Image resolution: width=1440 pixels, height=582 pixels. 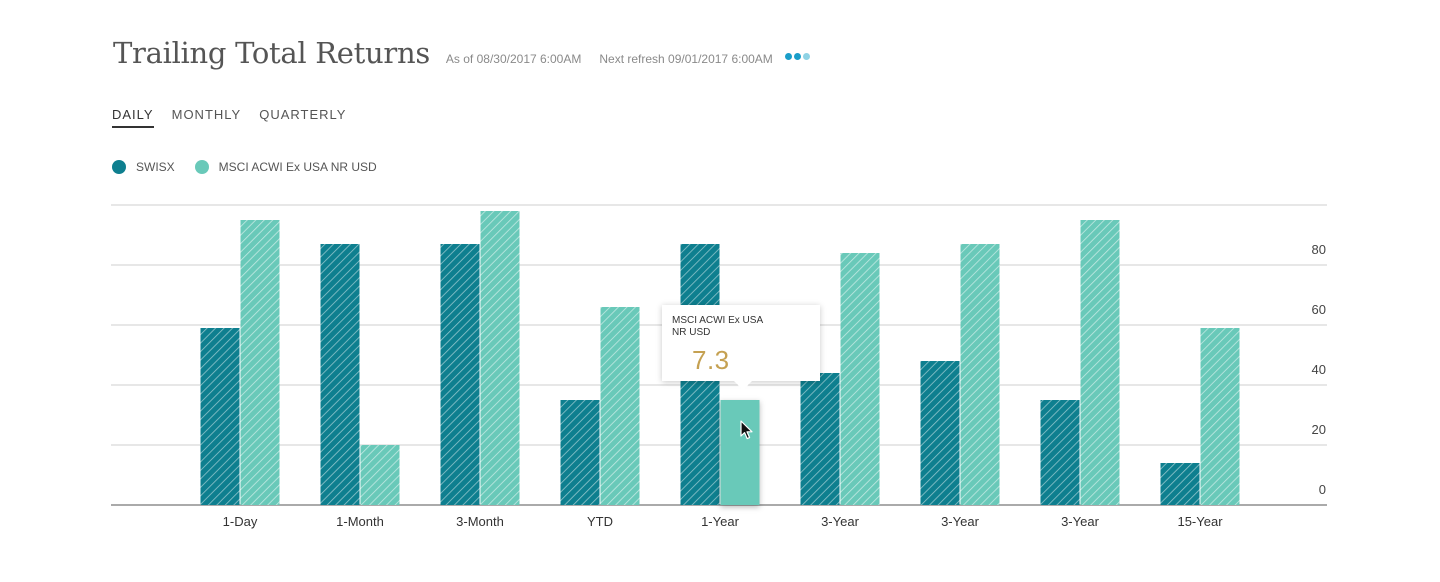 I want to click on legend-item-msci: MSCI ACWI Ex USA NR USD, so click(x=285, y=167).